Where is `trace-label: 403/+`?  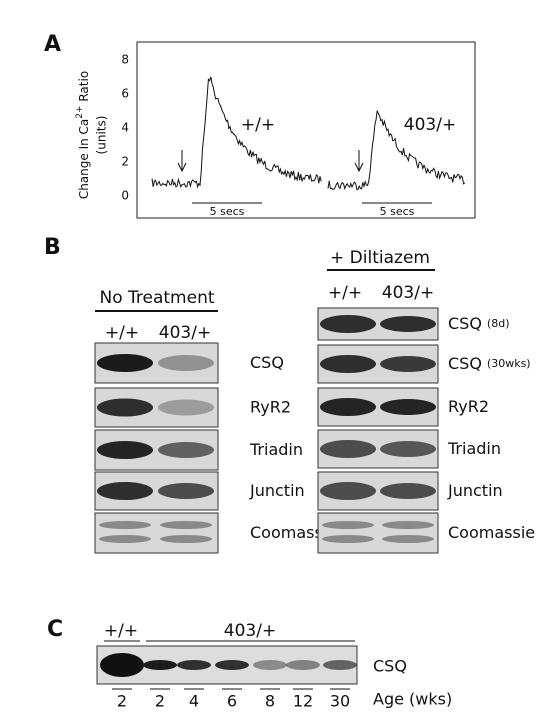 trace-label: 403/+ is located at coordinates (430, 125).